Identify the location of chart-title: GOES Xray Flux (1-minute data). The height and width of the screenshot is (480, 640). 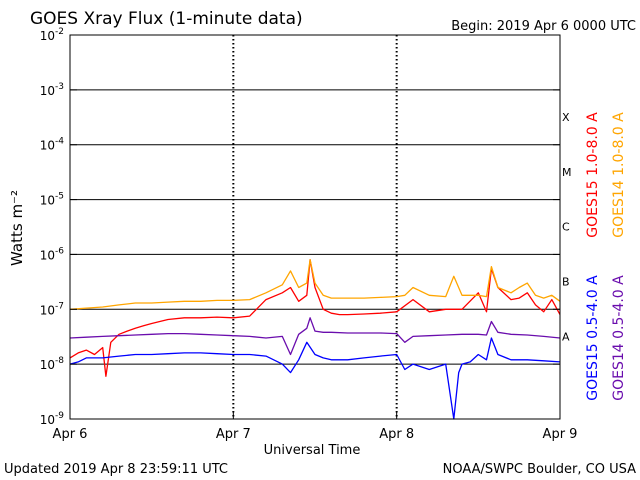
(166, 19).